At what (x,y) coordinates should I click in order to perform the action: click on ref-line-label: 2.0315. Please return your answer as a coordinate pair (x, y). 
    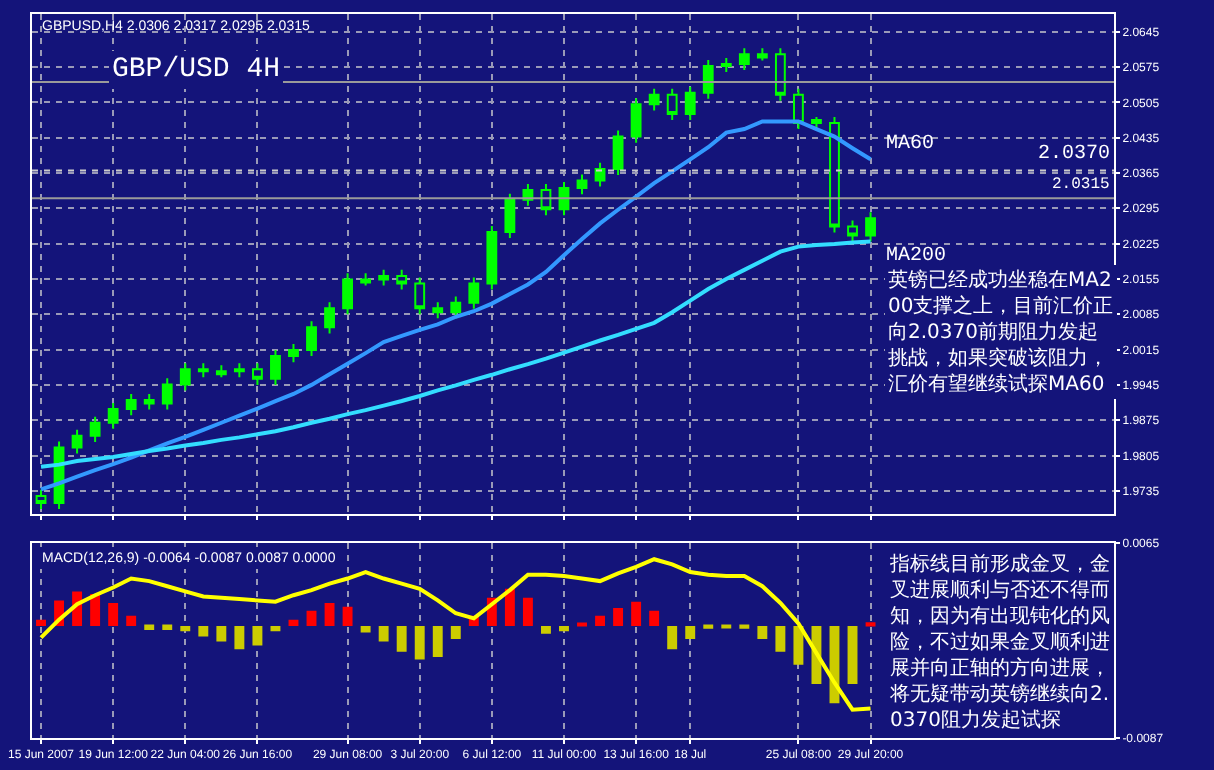
    Looking at the image, I should click on (1081, 185).